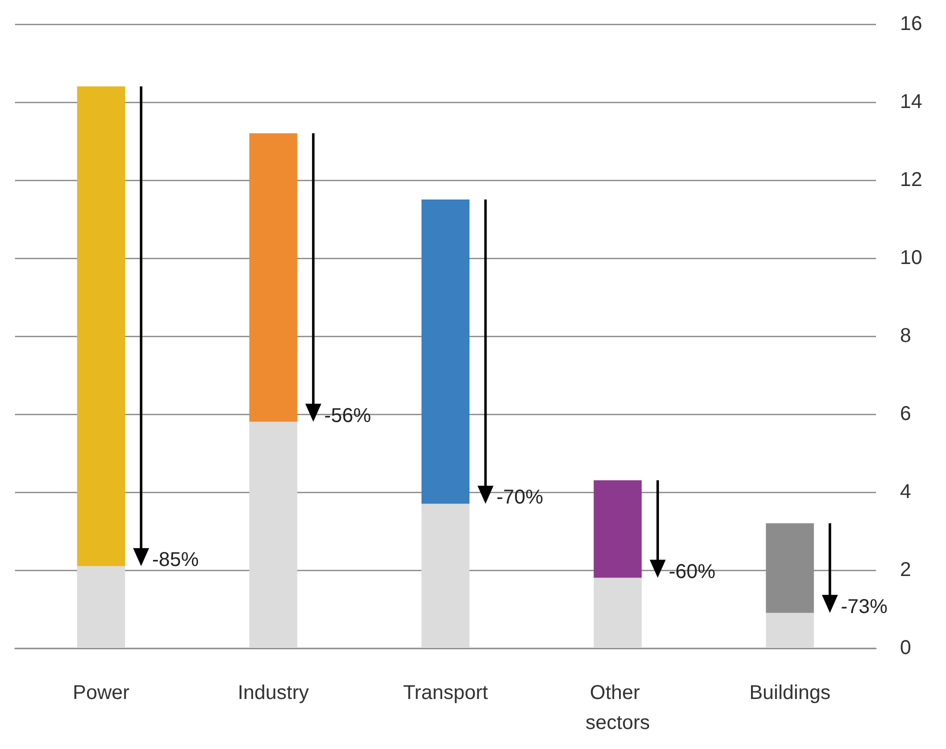  What do you see at coordinates (864, 607) in the screenshot?
I see `annotation: -73%` at bounding box center [864, 607].